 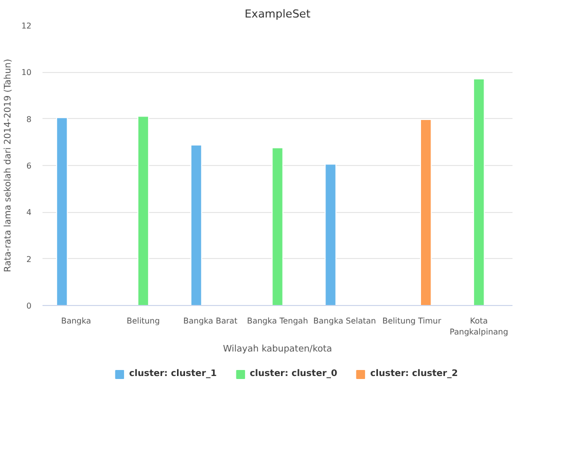 I want to click on x-tick-label: Belitung Timur, so click(x=412, y=321).